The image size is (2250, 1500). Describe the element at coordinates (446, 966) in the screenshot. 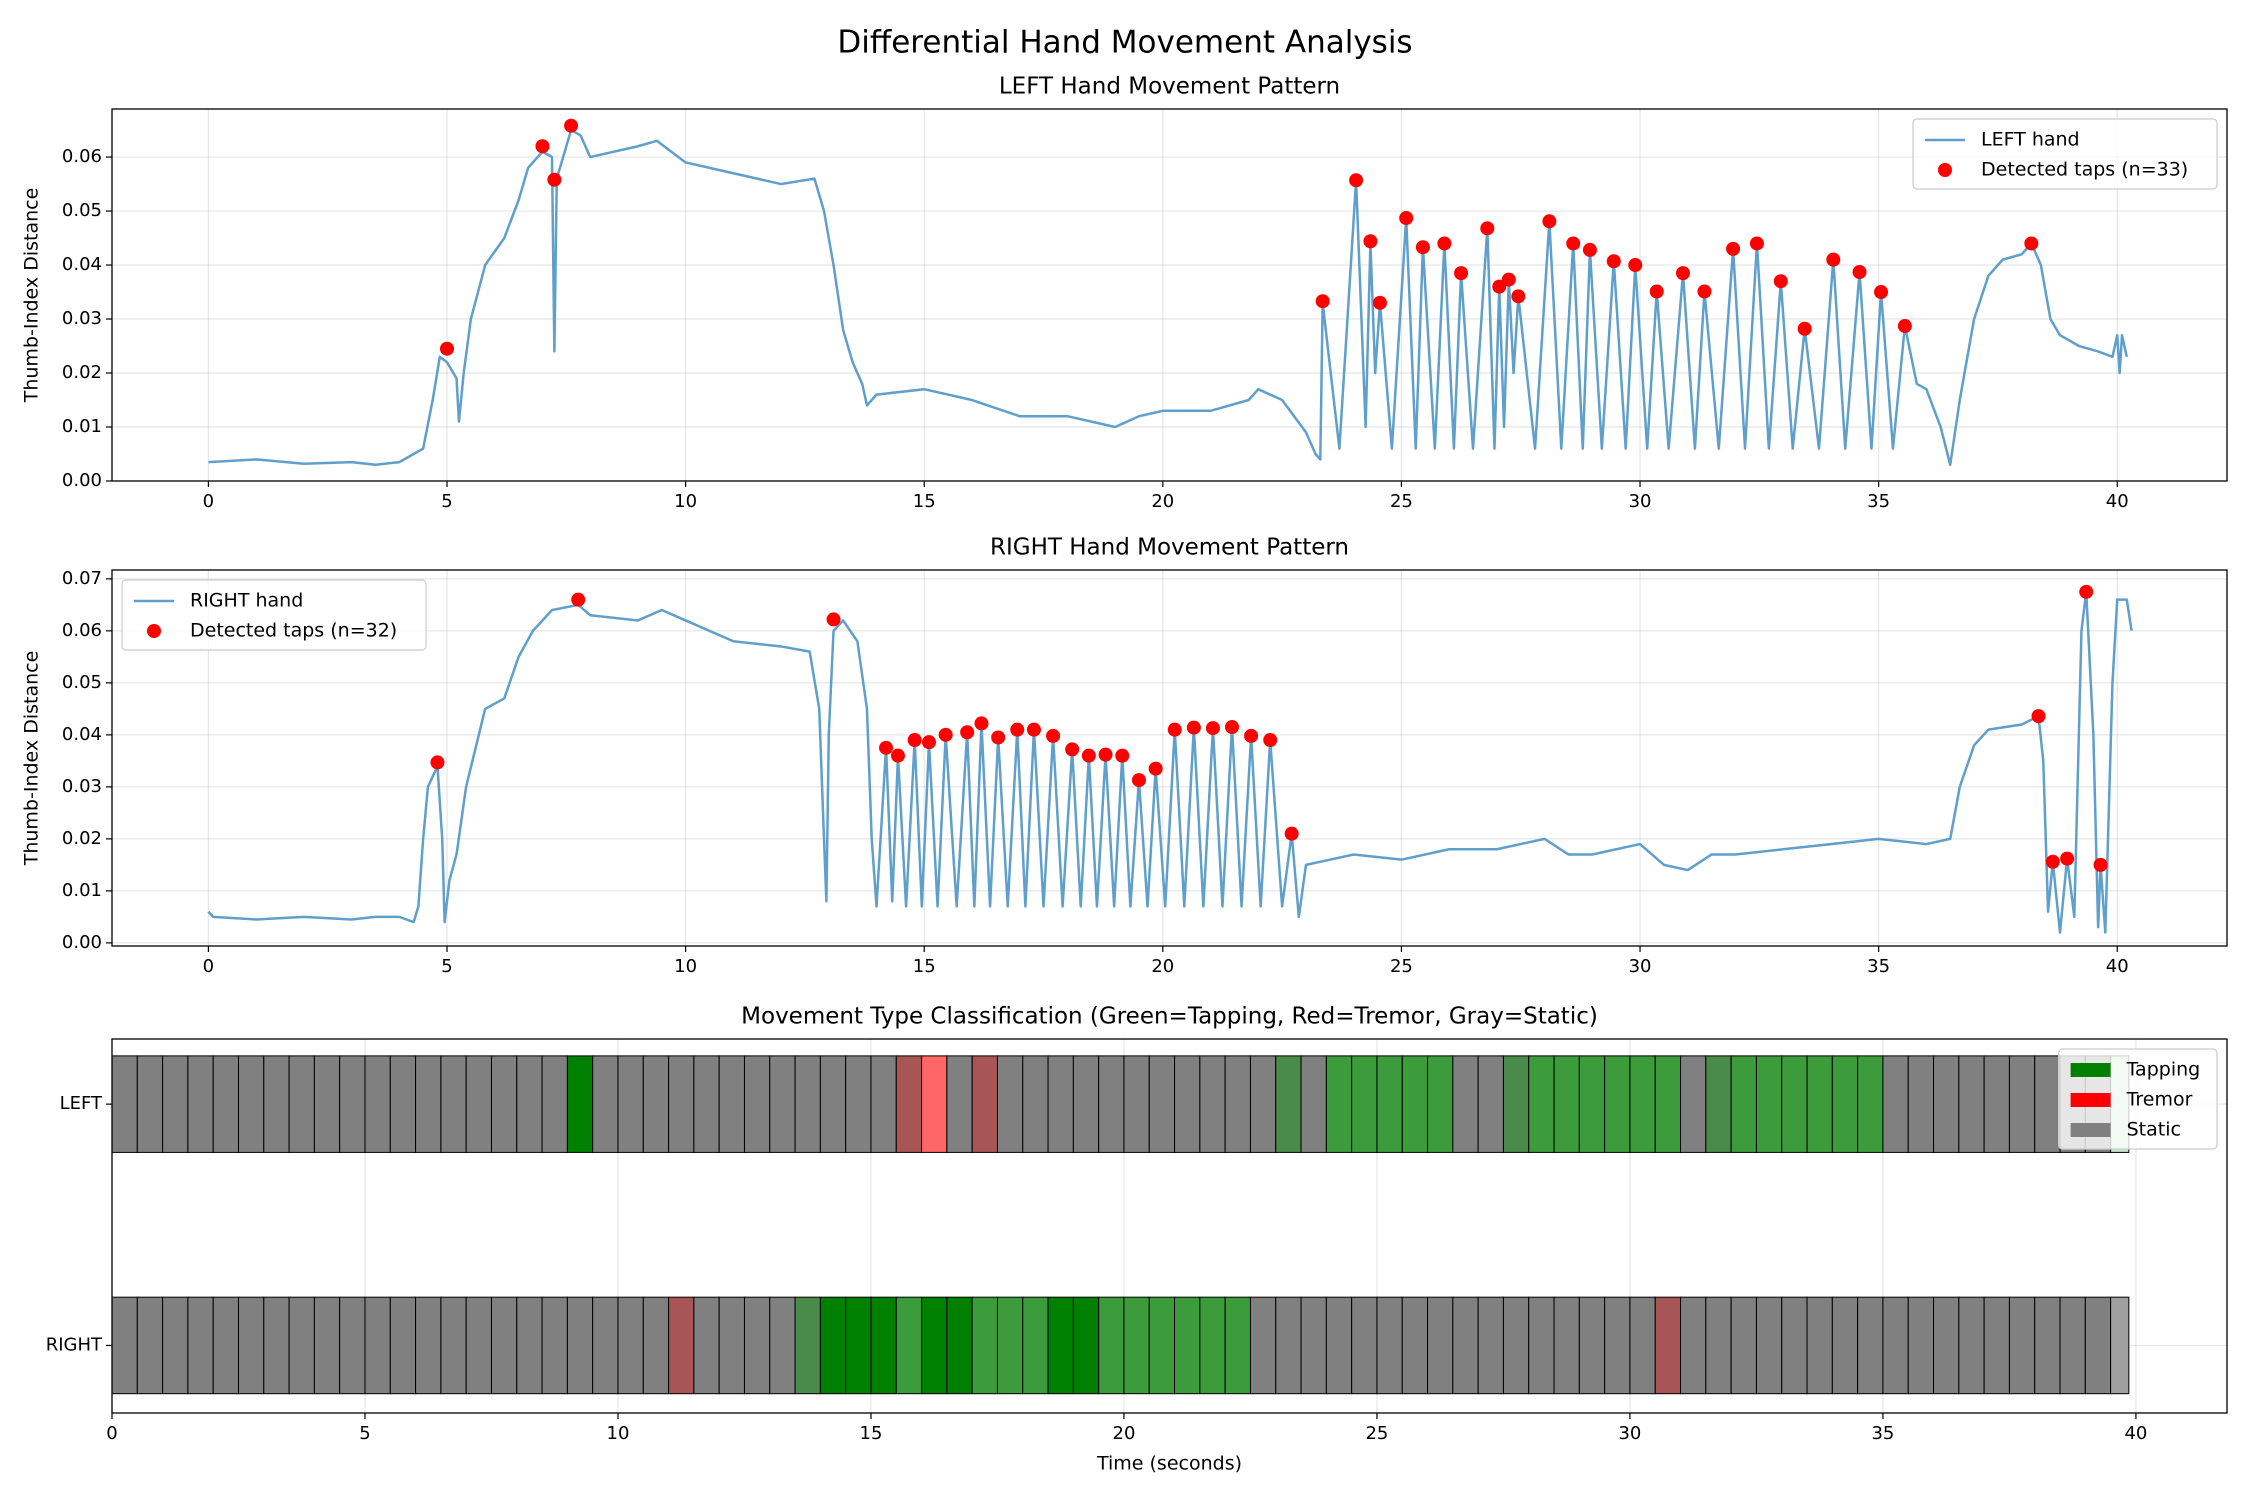

I see `x-tick-label: 5` at that location.